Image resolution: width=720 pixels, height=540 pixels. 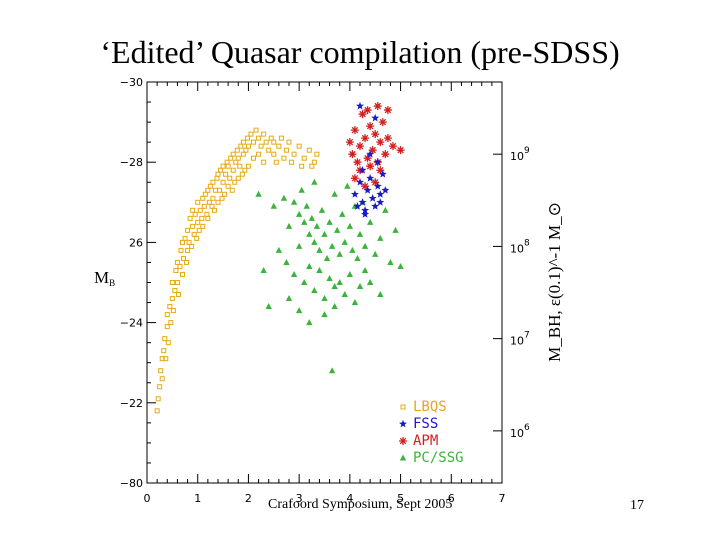 What do you see at coordinates (403, 407) in the screenshot?
I see `legend-marker` at bounding box center [403, 407].